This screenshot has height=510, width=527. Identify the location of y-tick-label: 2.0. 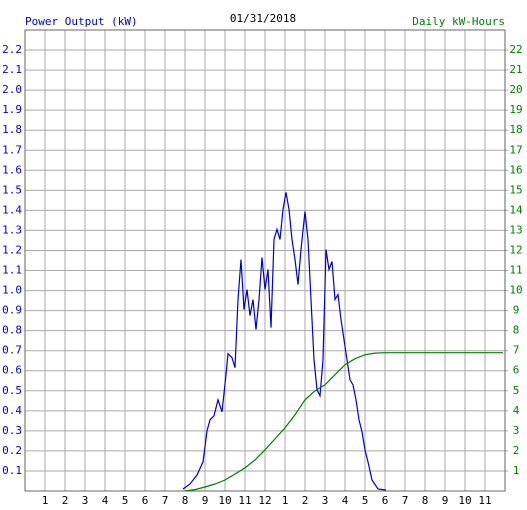
(12, 89).